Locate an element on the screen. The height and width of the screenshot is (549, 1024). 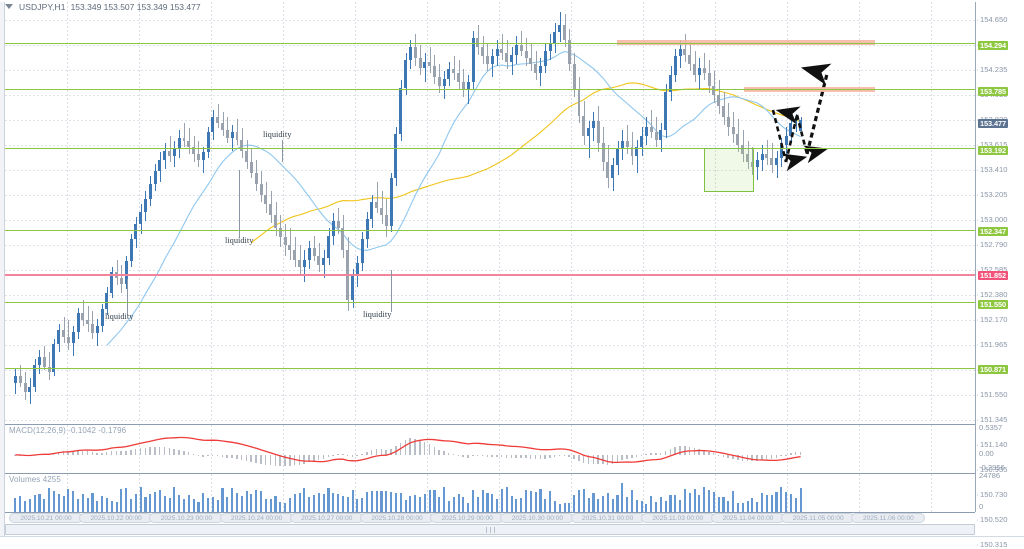
supply-zone is located at coordinates (746, 42).